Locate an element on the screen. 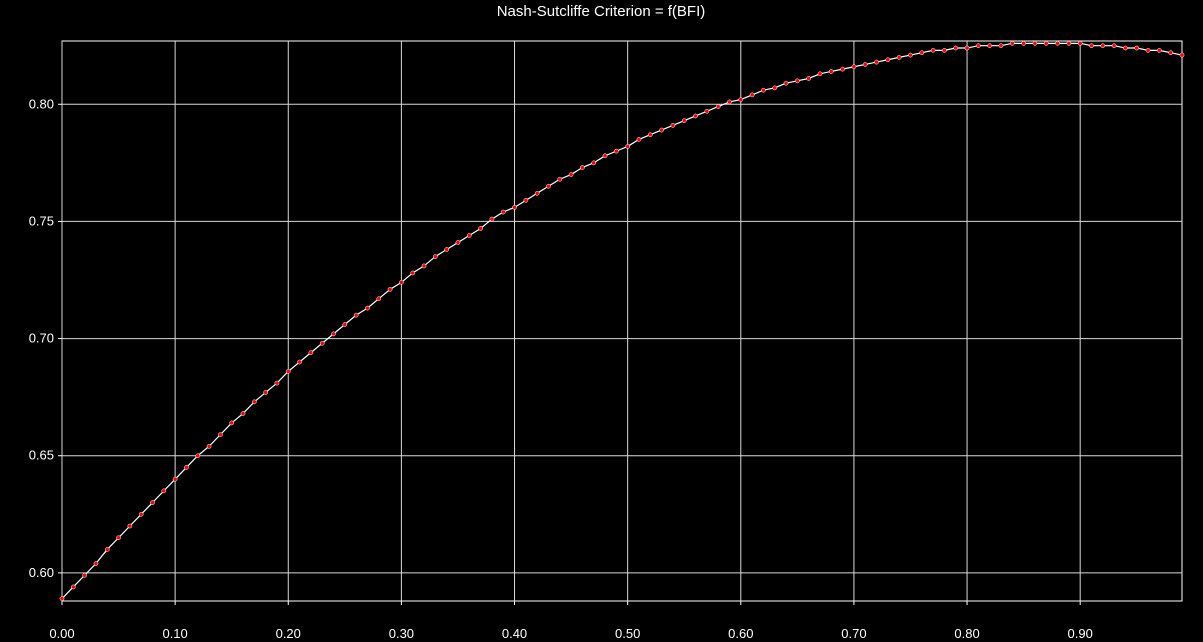  chart-title: Nash-Sutcliffe Criterion = f(BFI) is located at coordinates (601, 11).